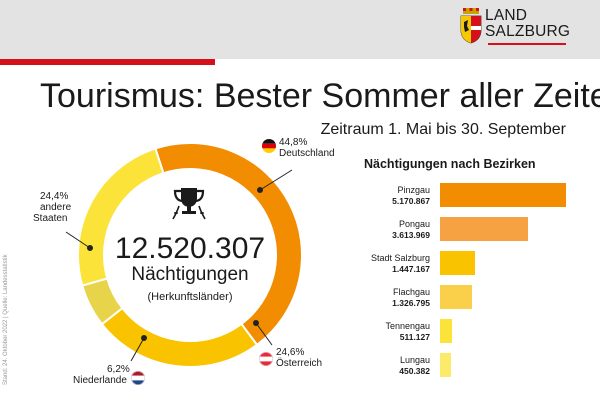 Image resolution: width=600 pixels, height=400 pixels. Describe the element at coordinates (527, 44) in the screenshot. I see `logo-underline` at that location.